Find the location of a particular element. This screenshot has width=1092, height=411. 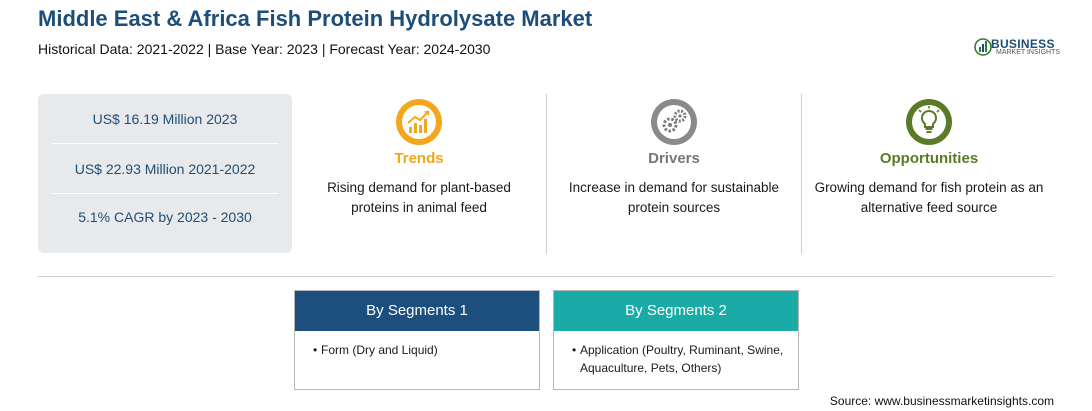

stat-market-size-2023: US$ 16.19 Million 2023 is located at coordinates (165, 119).